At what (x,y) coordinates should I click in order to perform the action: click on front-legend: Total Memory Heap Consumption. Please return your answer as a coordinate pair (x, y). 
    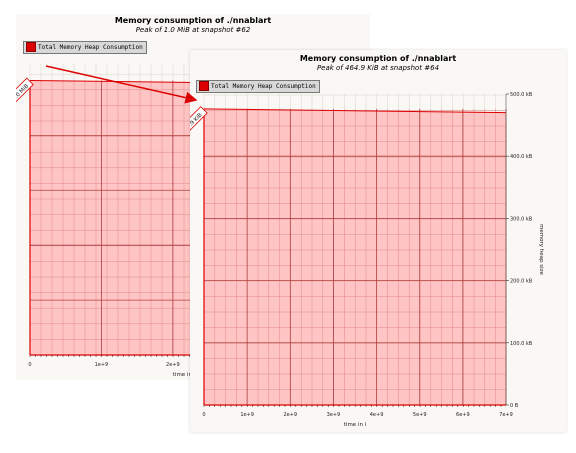
    Looking at the image, I should click on (258, 86).